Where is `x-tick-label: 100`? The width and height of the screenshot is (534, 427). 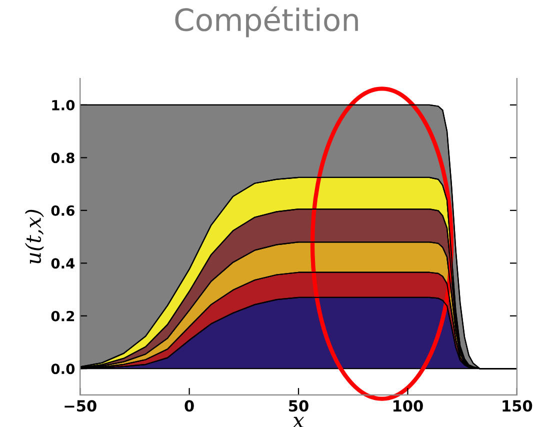 x-tick-label: 100 is located at coordinates (408, 406).